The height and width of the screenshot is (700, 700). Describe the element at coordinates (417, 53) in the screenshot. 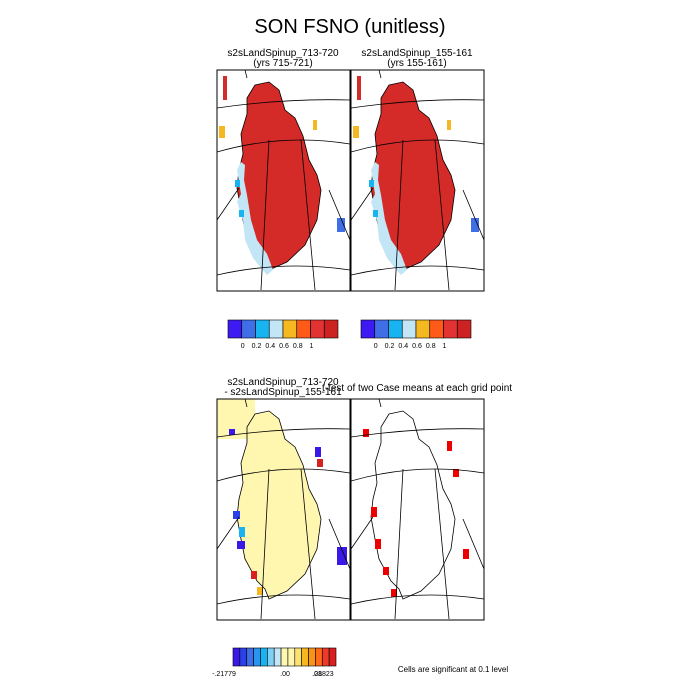

I see `panel-title: s2sLandSpinup_155-161` at that location.